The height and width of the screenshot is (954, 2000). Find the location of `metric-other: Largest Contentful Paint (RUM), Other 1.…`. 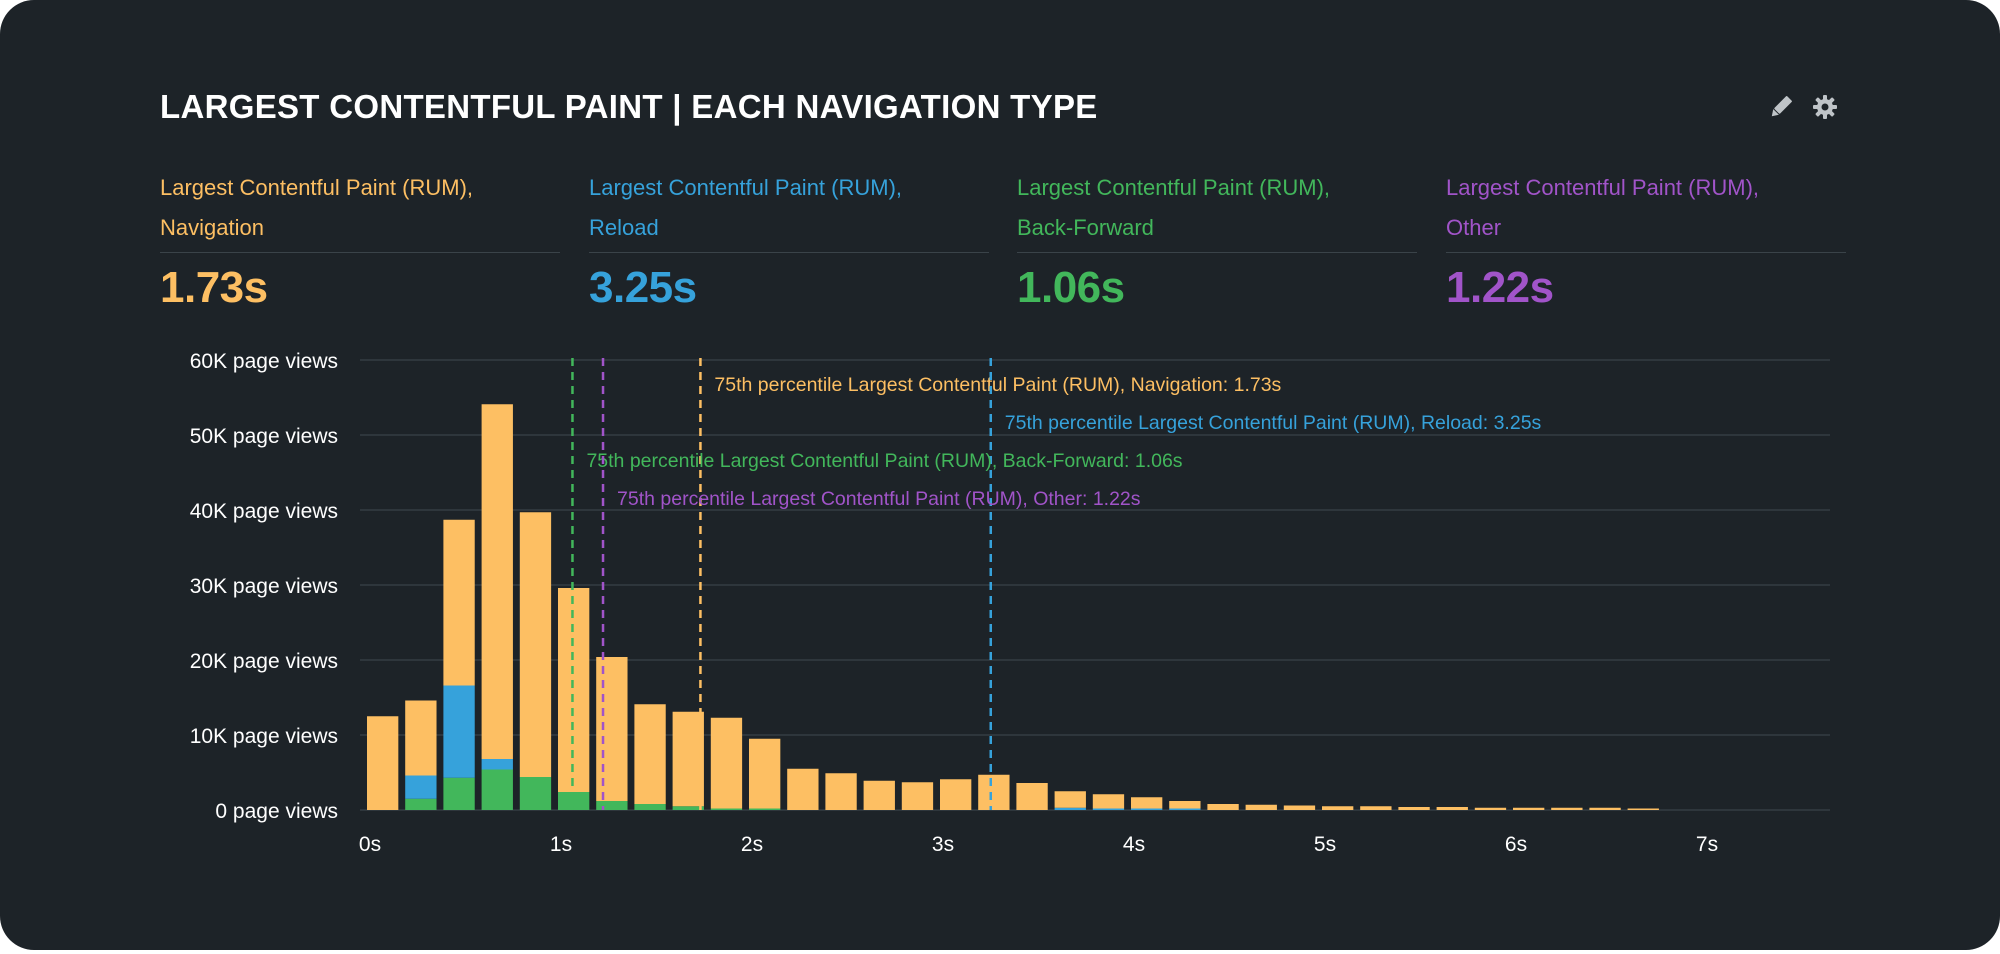

metric-other: Largest Contentful Paint (RUM), Other 1.… is located at coordinates (1646, 240).